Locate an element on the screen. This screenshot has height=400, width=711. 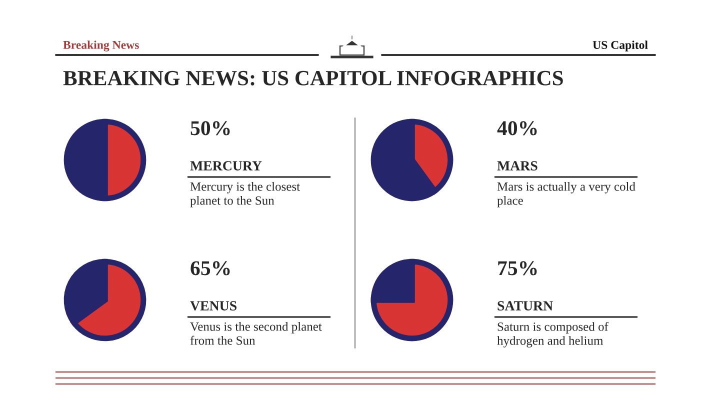
text: MARS is located at coordinates (517, 165).